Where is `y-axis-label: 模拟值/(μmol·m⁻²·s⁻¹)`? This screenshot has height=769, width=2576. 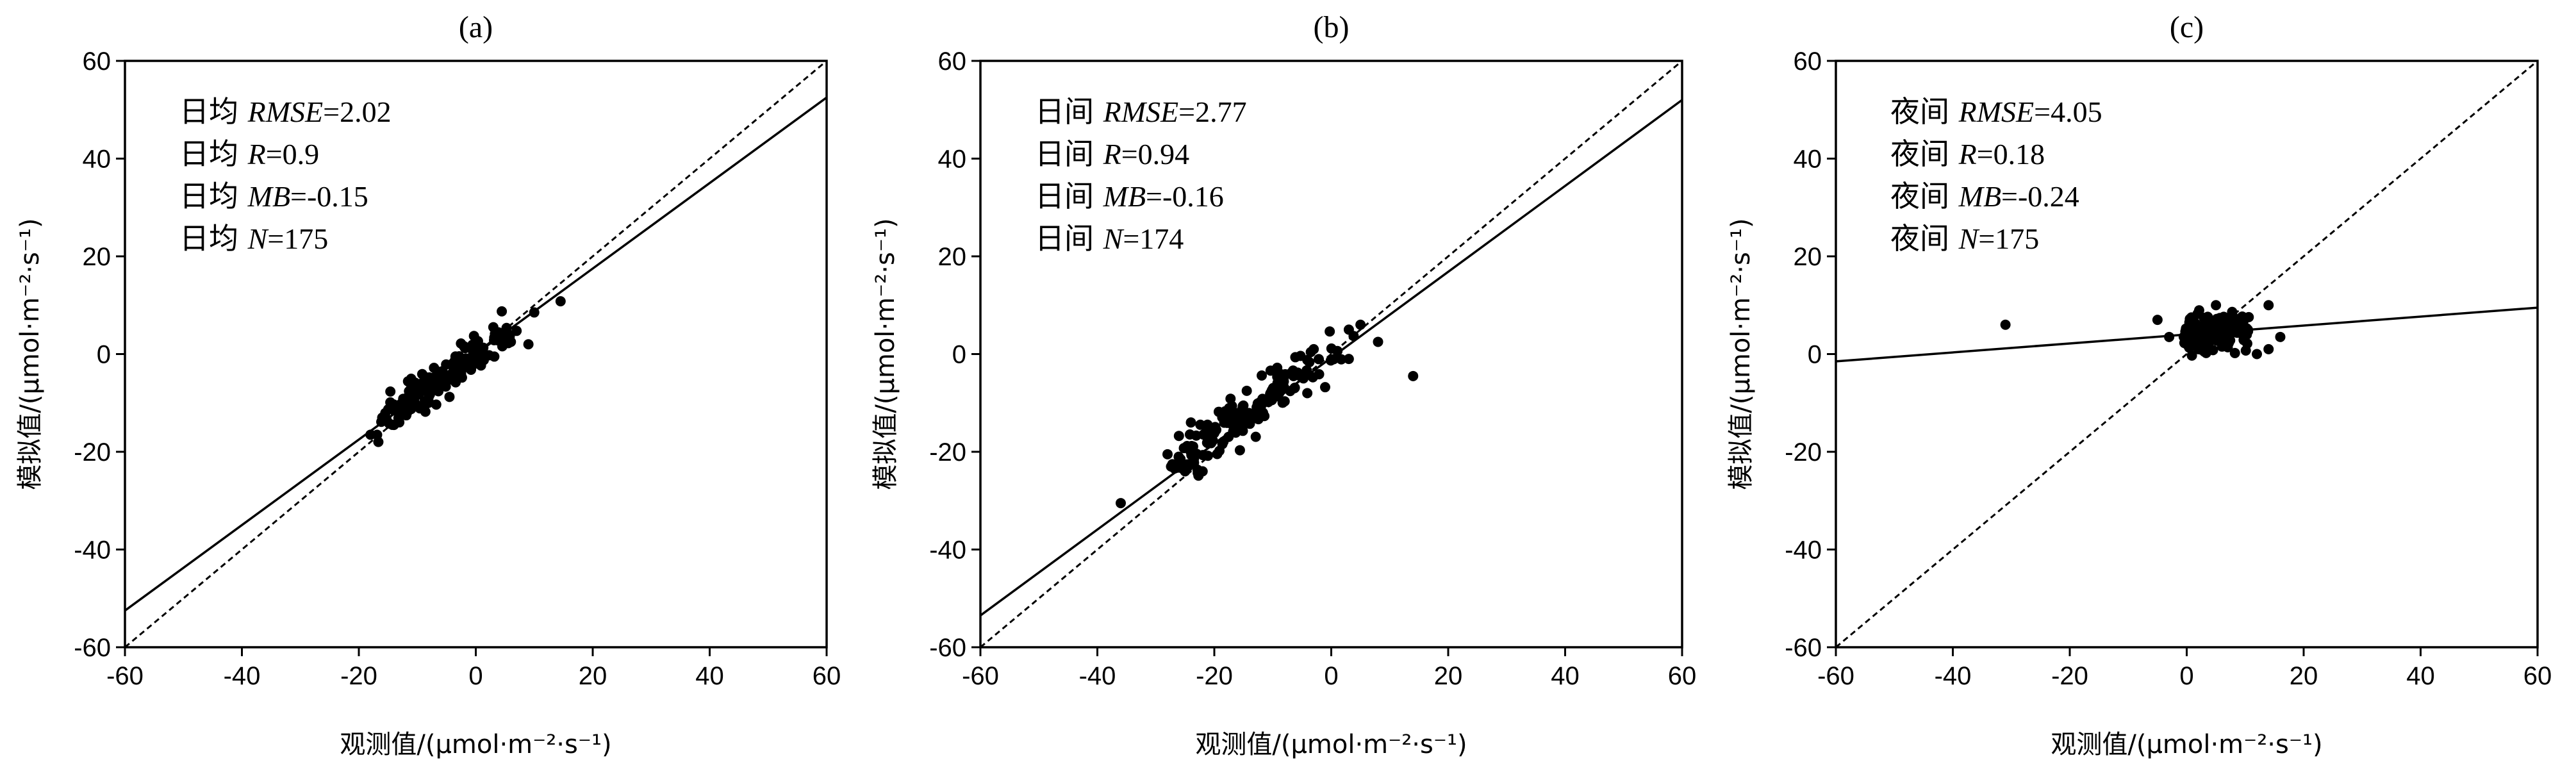
y-axis-label: 模拟值/(μmol·m⁻²·s⁻¹) is located at coordinates (30, 354).